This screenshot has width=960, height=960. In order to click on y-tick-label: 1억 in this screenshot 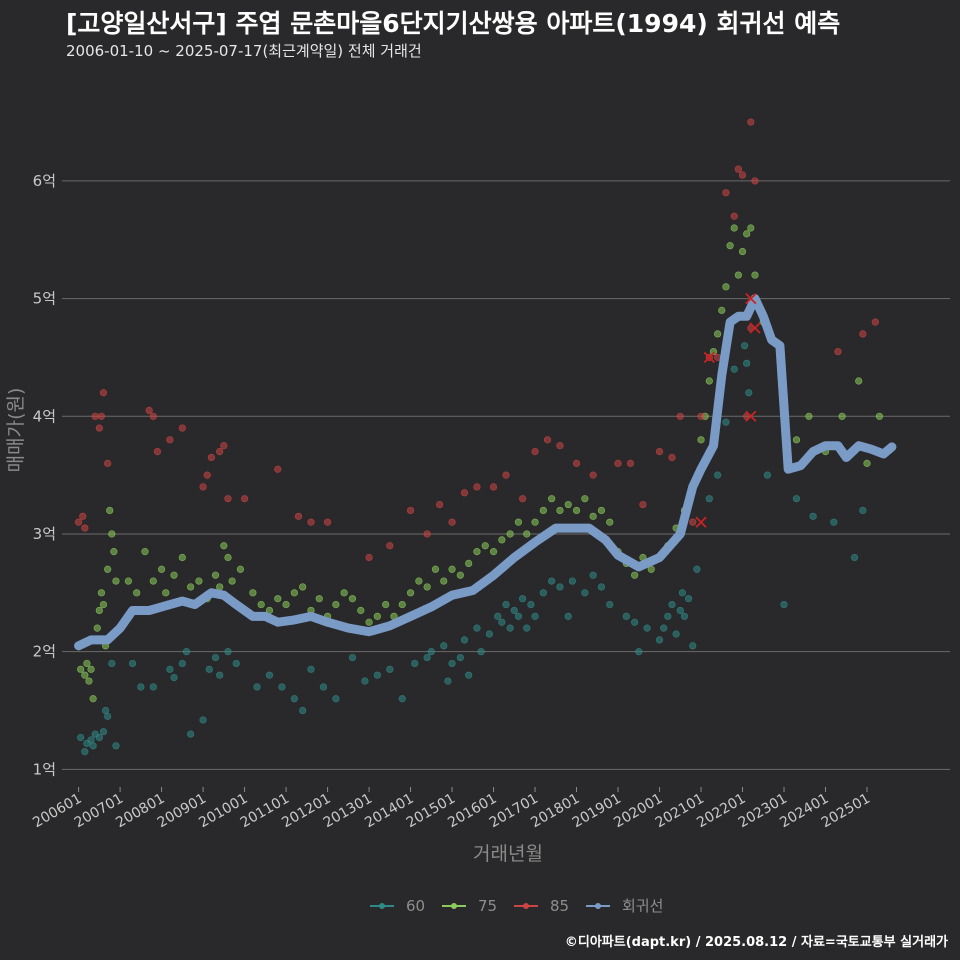, I will do `click(44, 769)`.